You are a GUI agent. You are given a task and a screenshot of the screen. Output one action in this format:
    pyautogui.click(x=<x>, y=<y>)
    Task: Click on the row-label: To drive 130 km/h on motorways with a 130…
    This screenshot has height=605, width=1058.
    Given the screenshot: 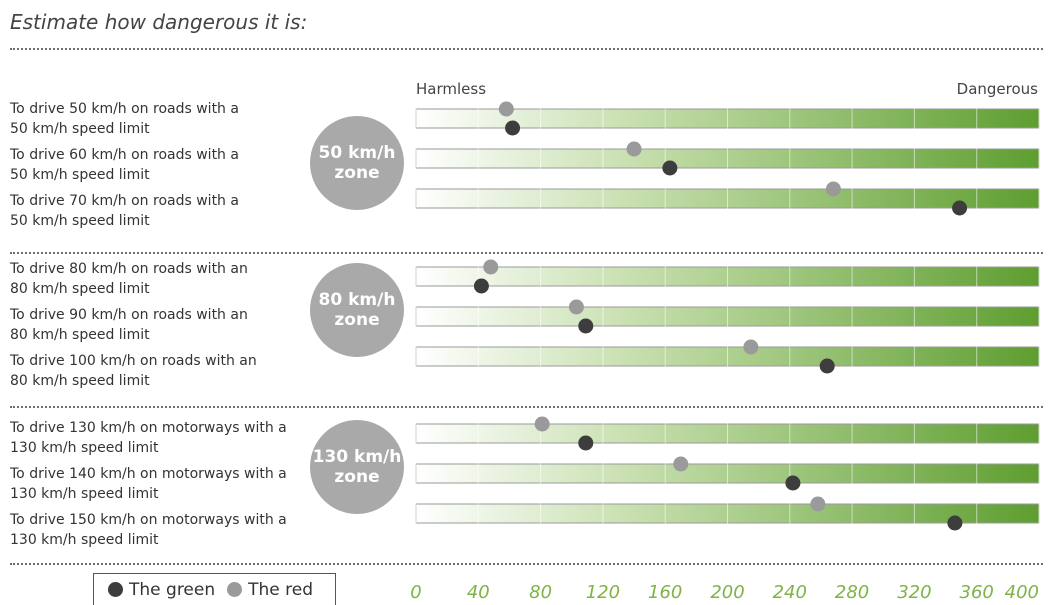 What is the action you would take?
    pyautogui.click(x=148, y=438)
    